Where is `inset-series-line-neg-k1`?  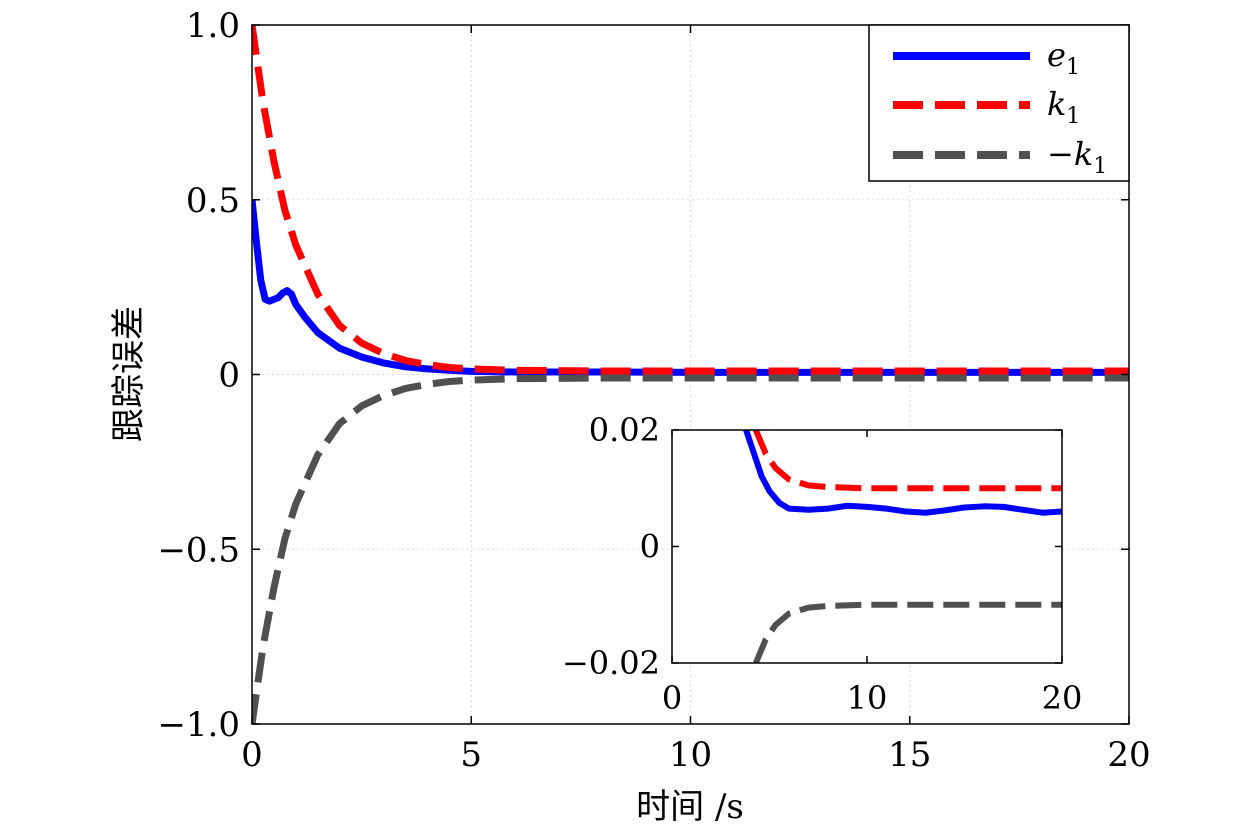
inset-series-line-neg-k1 is located at coordinates (907, 632).